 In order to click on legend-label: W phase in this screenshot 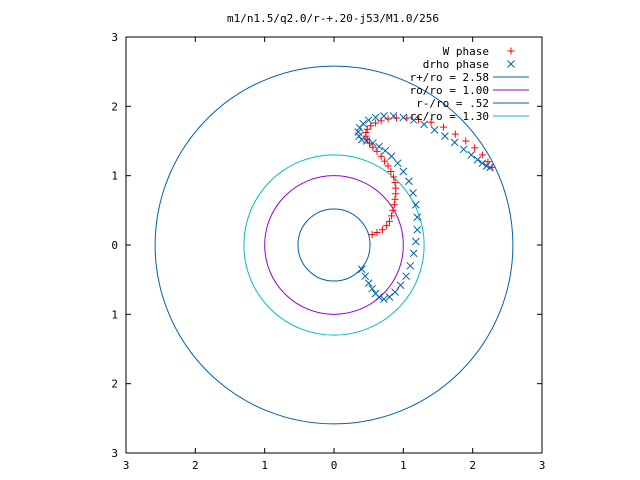, I will do `click(466, 51)`.